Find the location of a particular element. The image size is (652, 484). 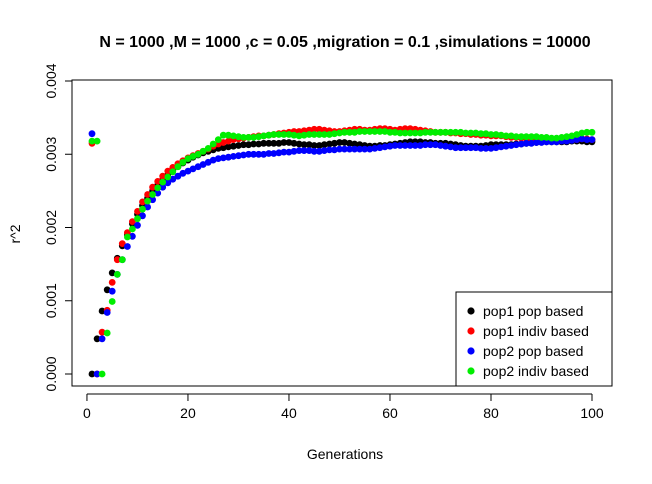

legend-label: pop2 indiv based is located at coordinates (536, 371).